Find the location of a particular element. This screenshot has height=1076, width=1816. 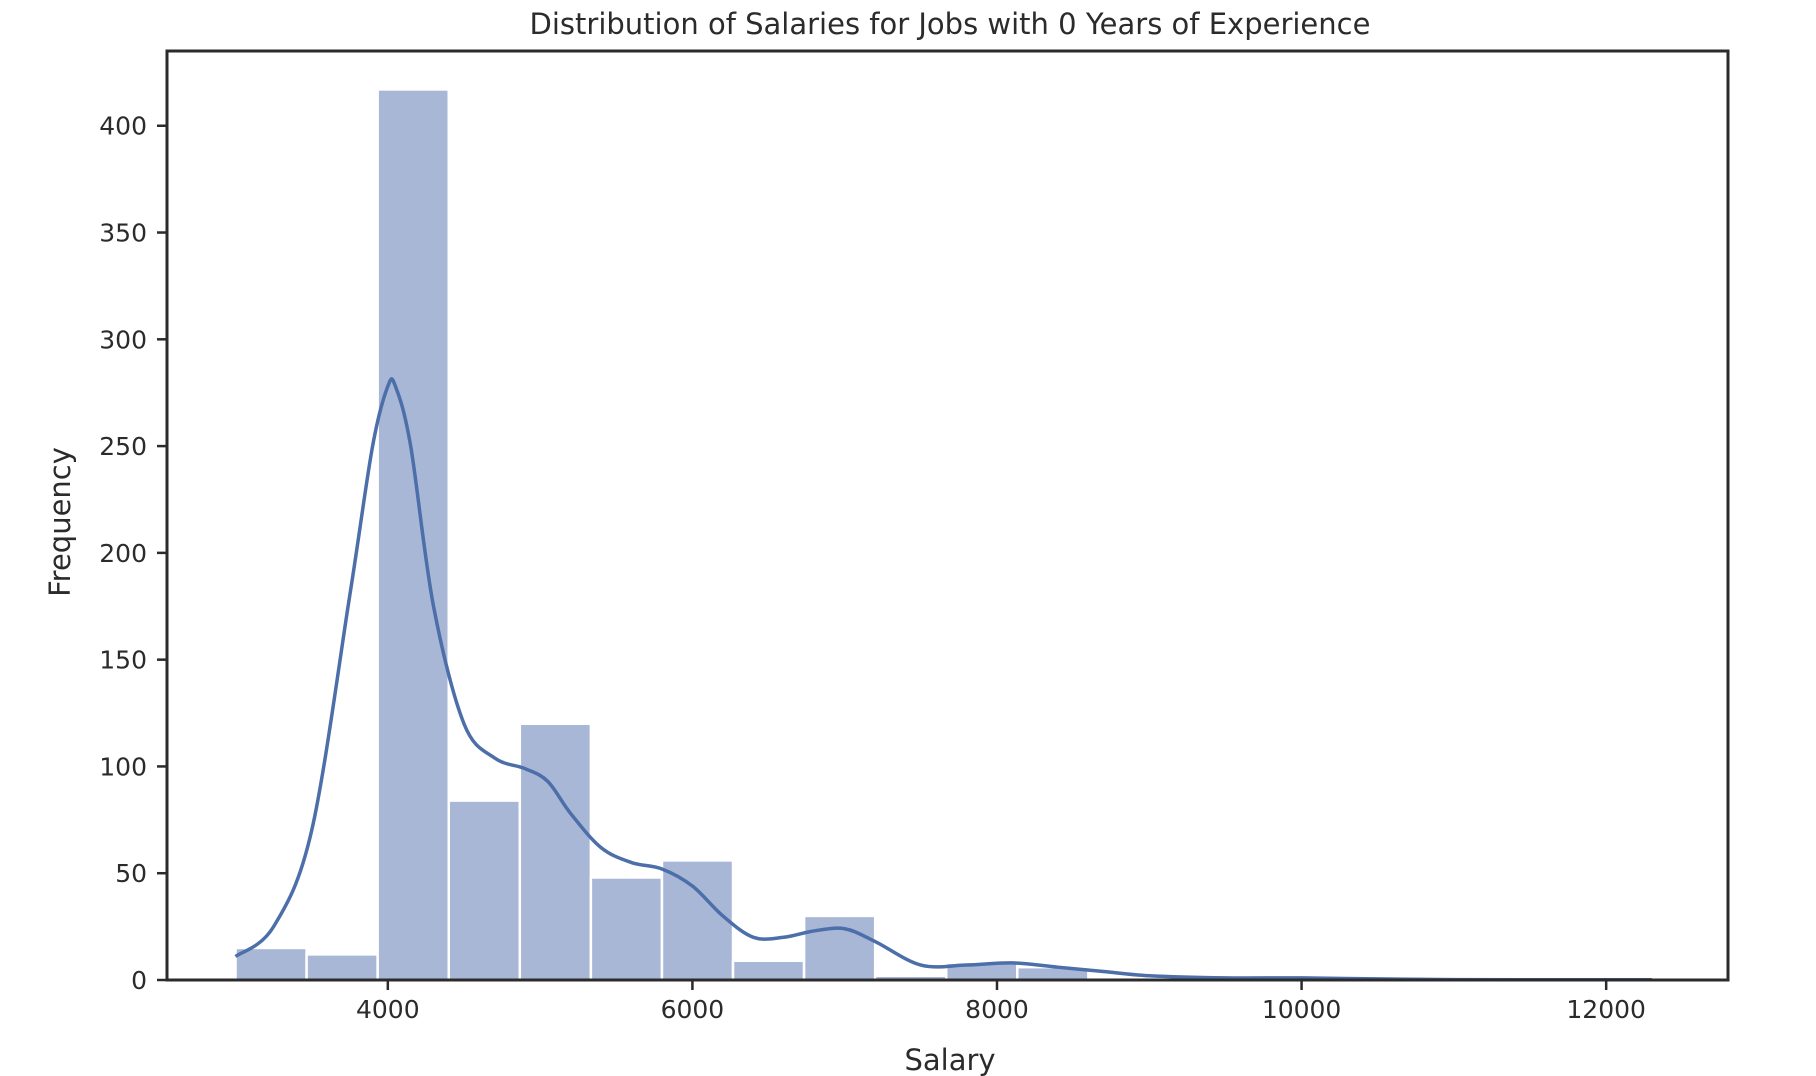

x-tick-label: 8000 is located at coordinates (997, 1009).